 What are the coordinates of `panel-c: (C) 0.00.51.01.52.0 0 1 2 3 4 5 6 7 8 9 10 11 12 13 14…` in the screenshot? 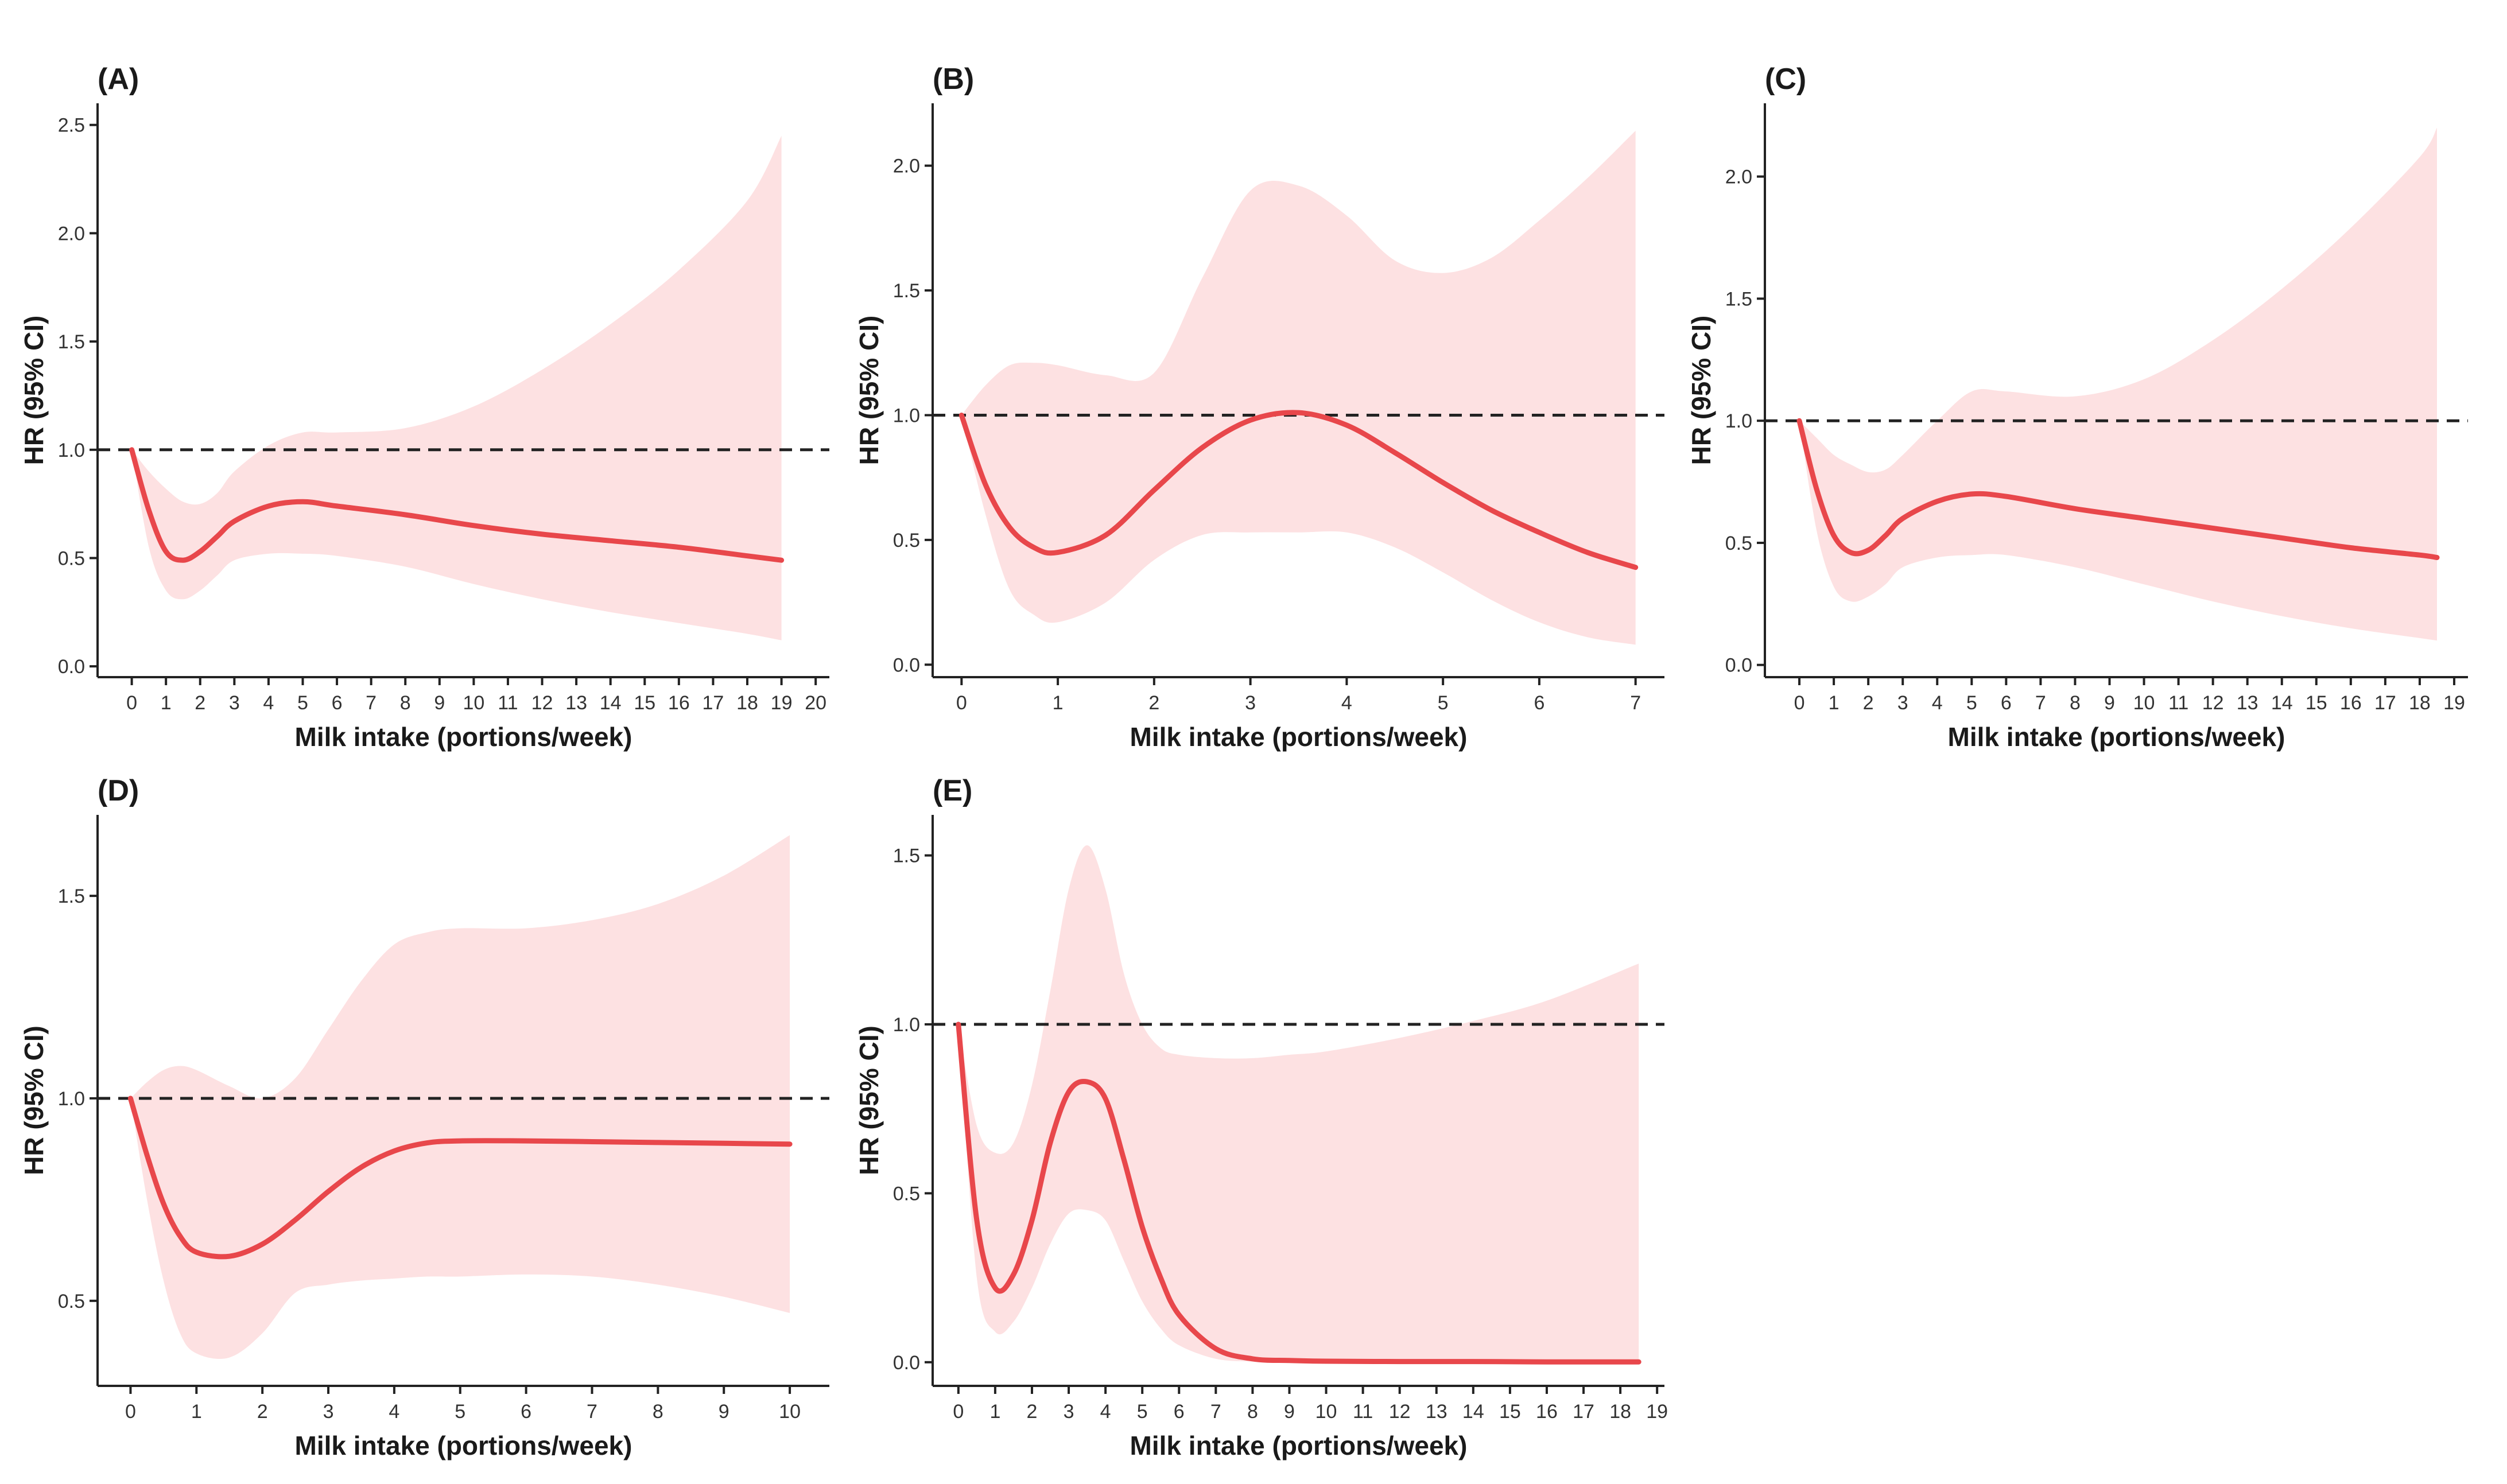 It's located at (2077, 407).